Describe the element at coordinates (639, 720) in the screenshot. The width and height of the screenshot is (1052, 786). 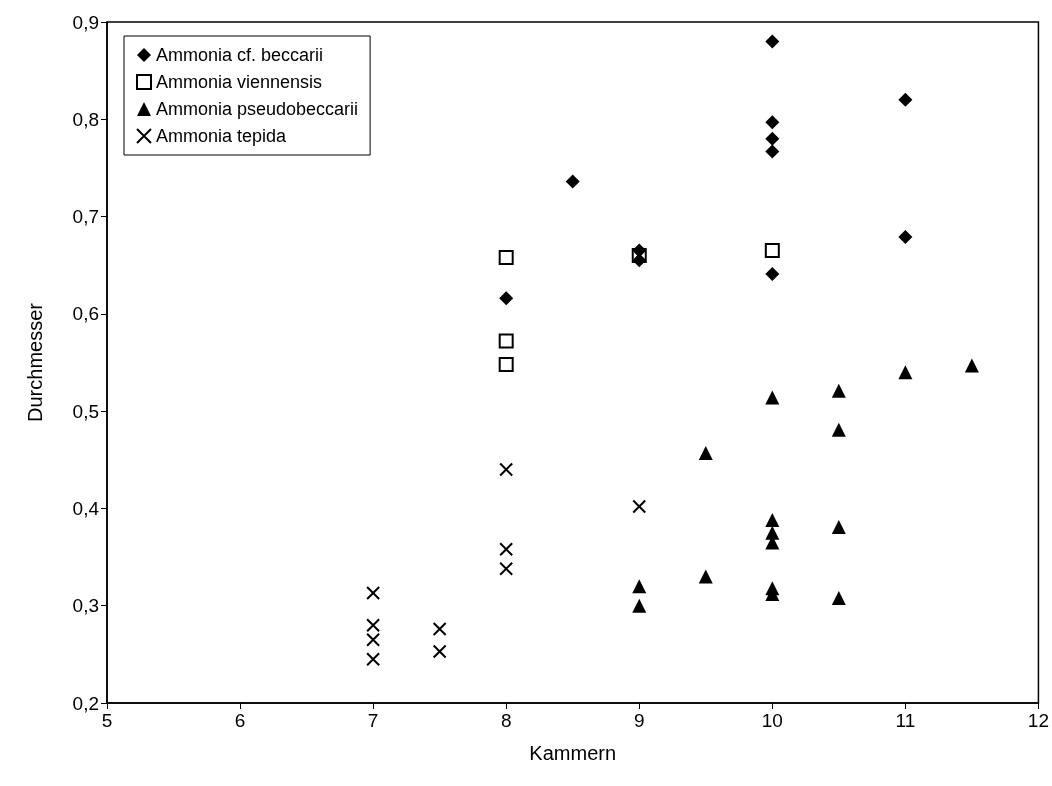
I see `x-tick-label: 9` at that location.